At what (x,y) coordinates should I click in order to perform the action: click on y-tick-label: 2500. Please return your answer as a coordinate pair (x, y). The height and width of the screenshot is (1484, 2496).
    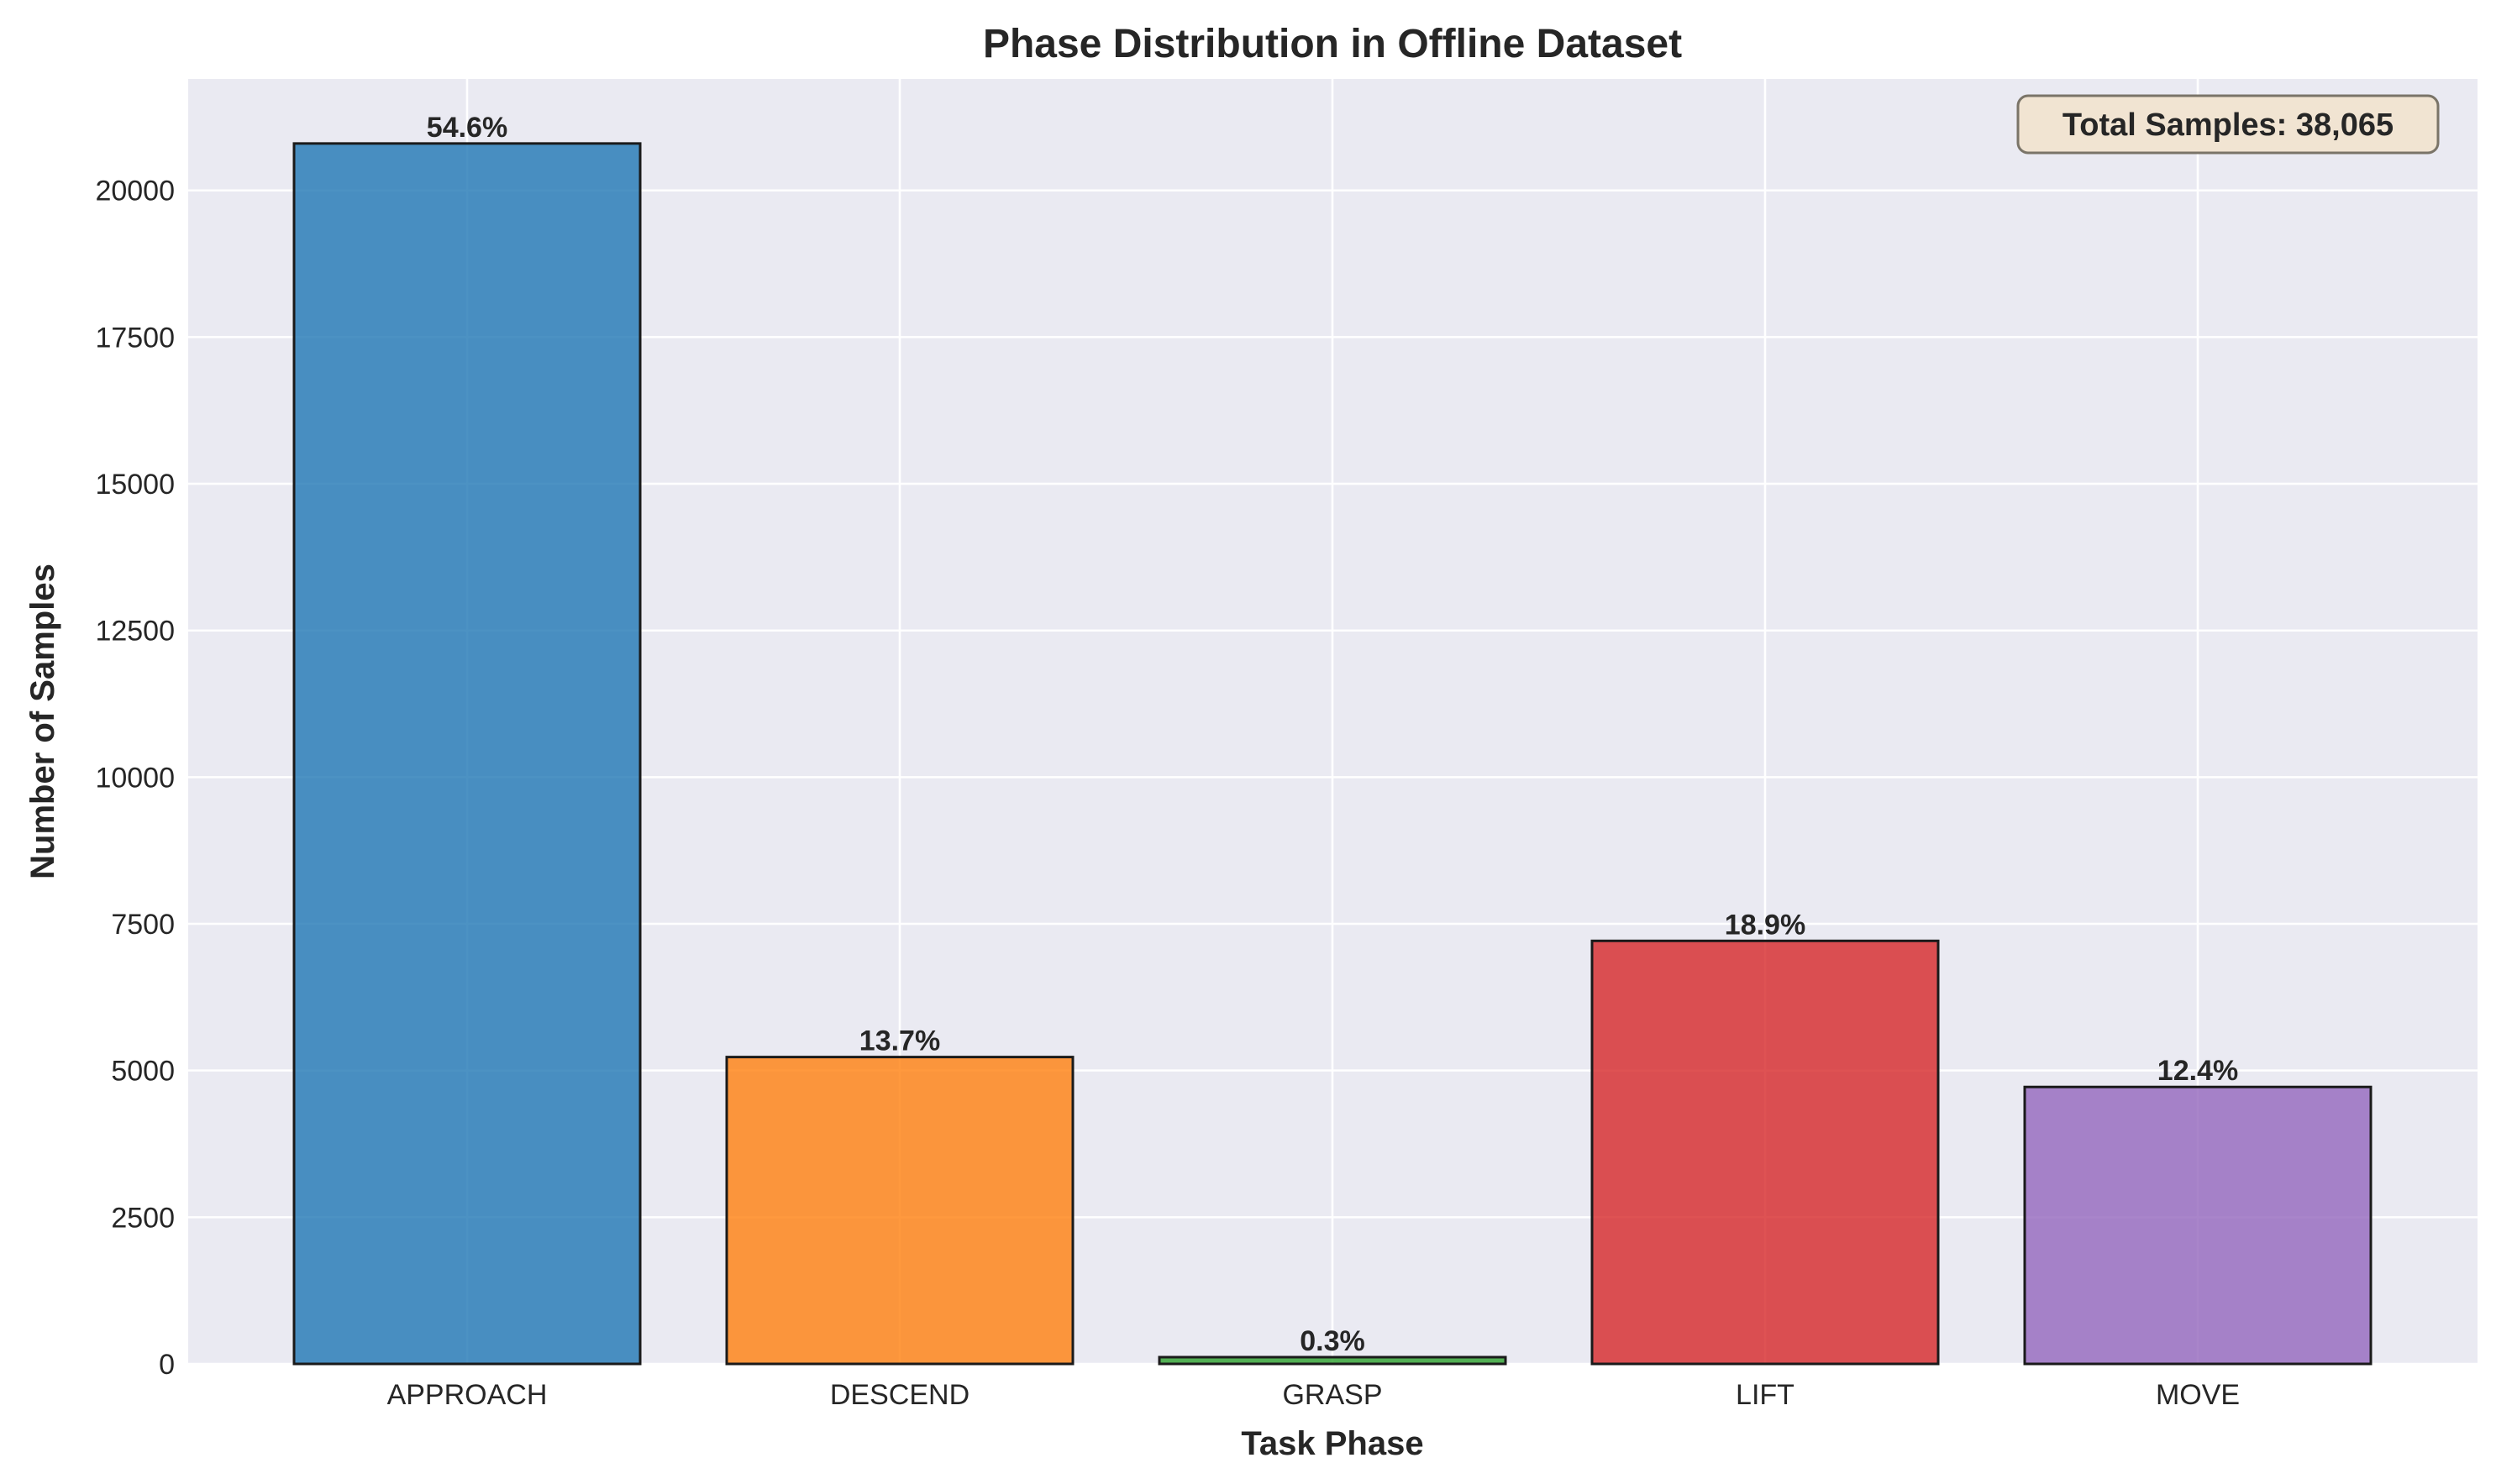
    Looking at the image, I should click on (143, 1218).